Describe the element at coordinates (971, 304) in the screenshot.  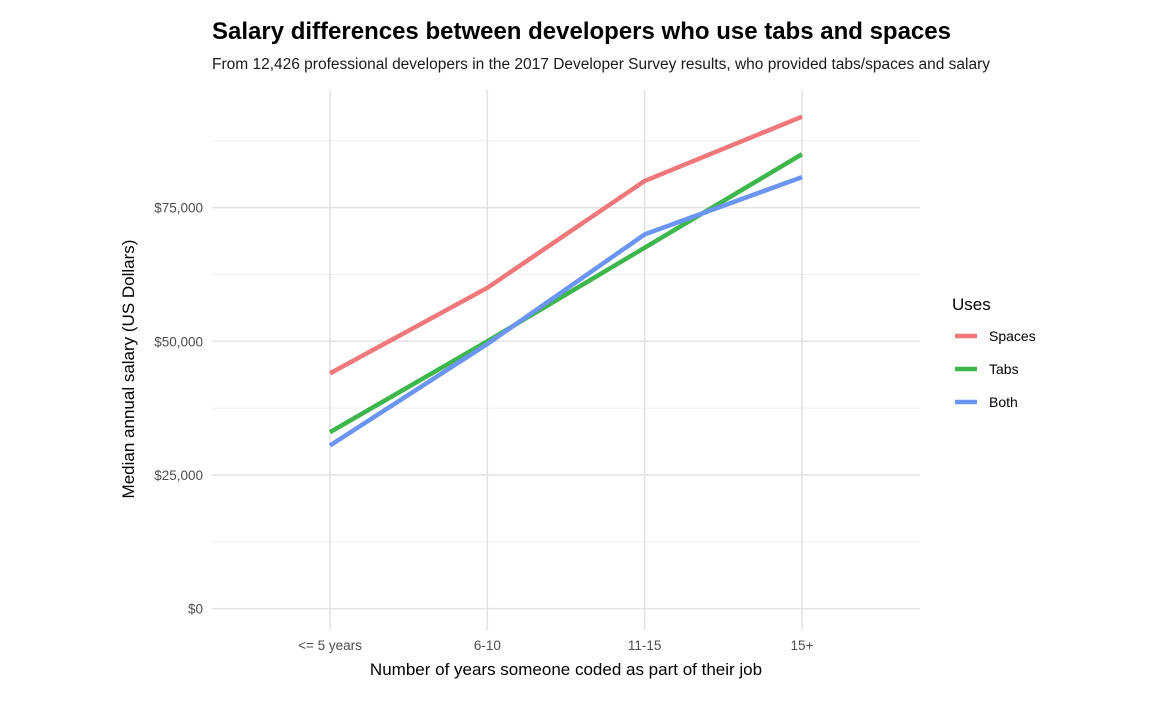
I see `legend-title: Uses` at that location.